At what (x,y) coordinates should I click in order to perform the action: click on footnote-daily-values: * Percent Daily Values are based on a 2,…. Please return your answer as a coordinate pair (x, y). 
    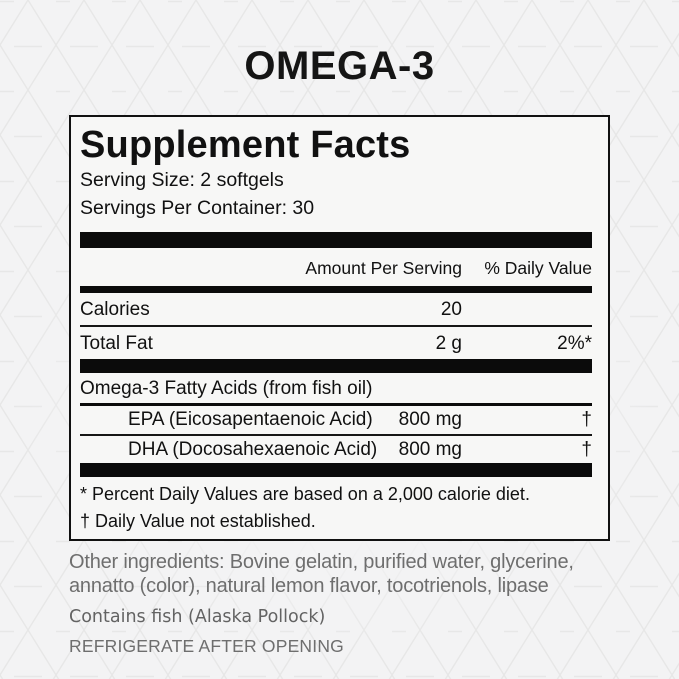
    Looking at the image, I should click on (305, 494).